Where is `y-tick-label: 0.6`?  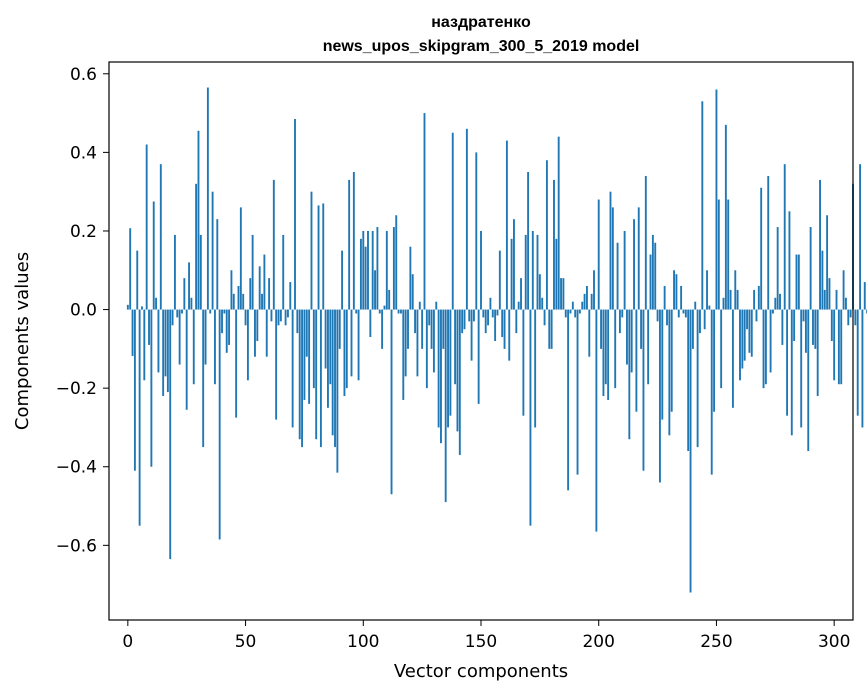
y-tick-label: 0.6 is located at coordinates (83, 75).